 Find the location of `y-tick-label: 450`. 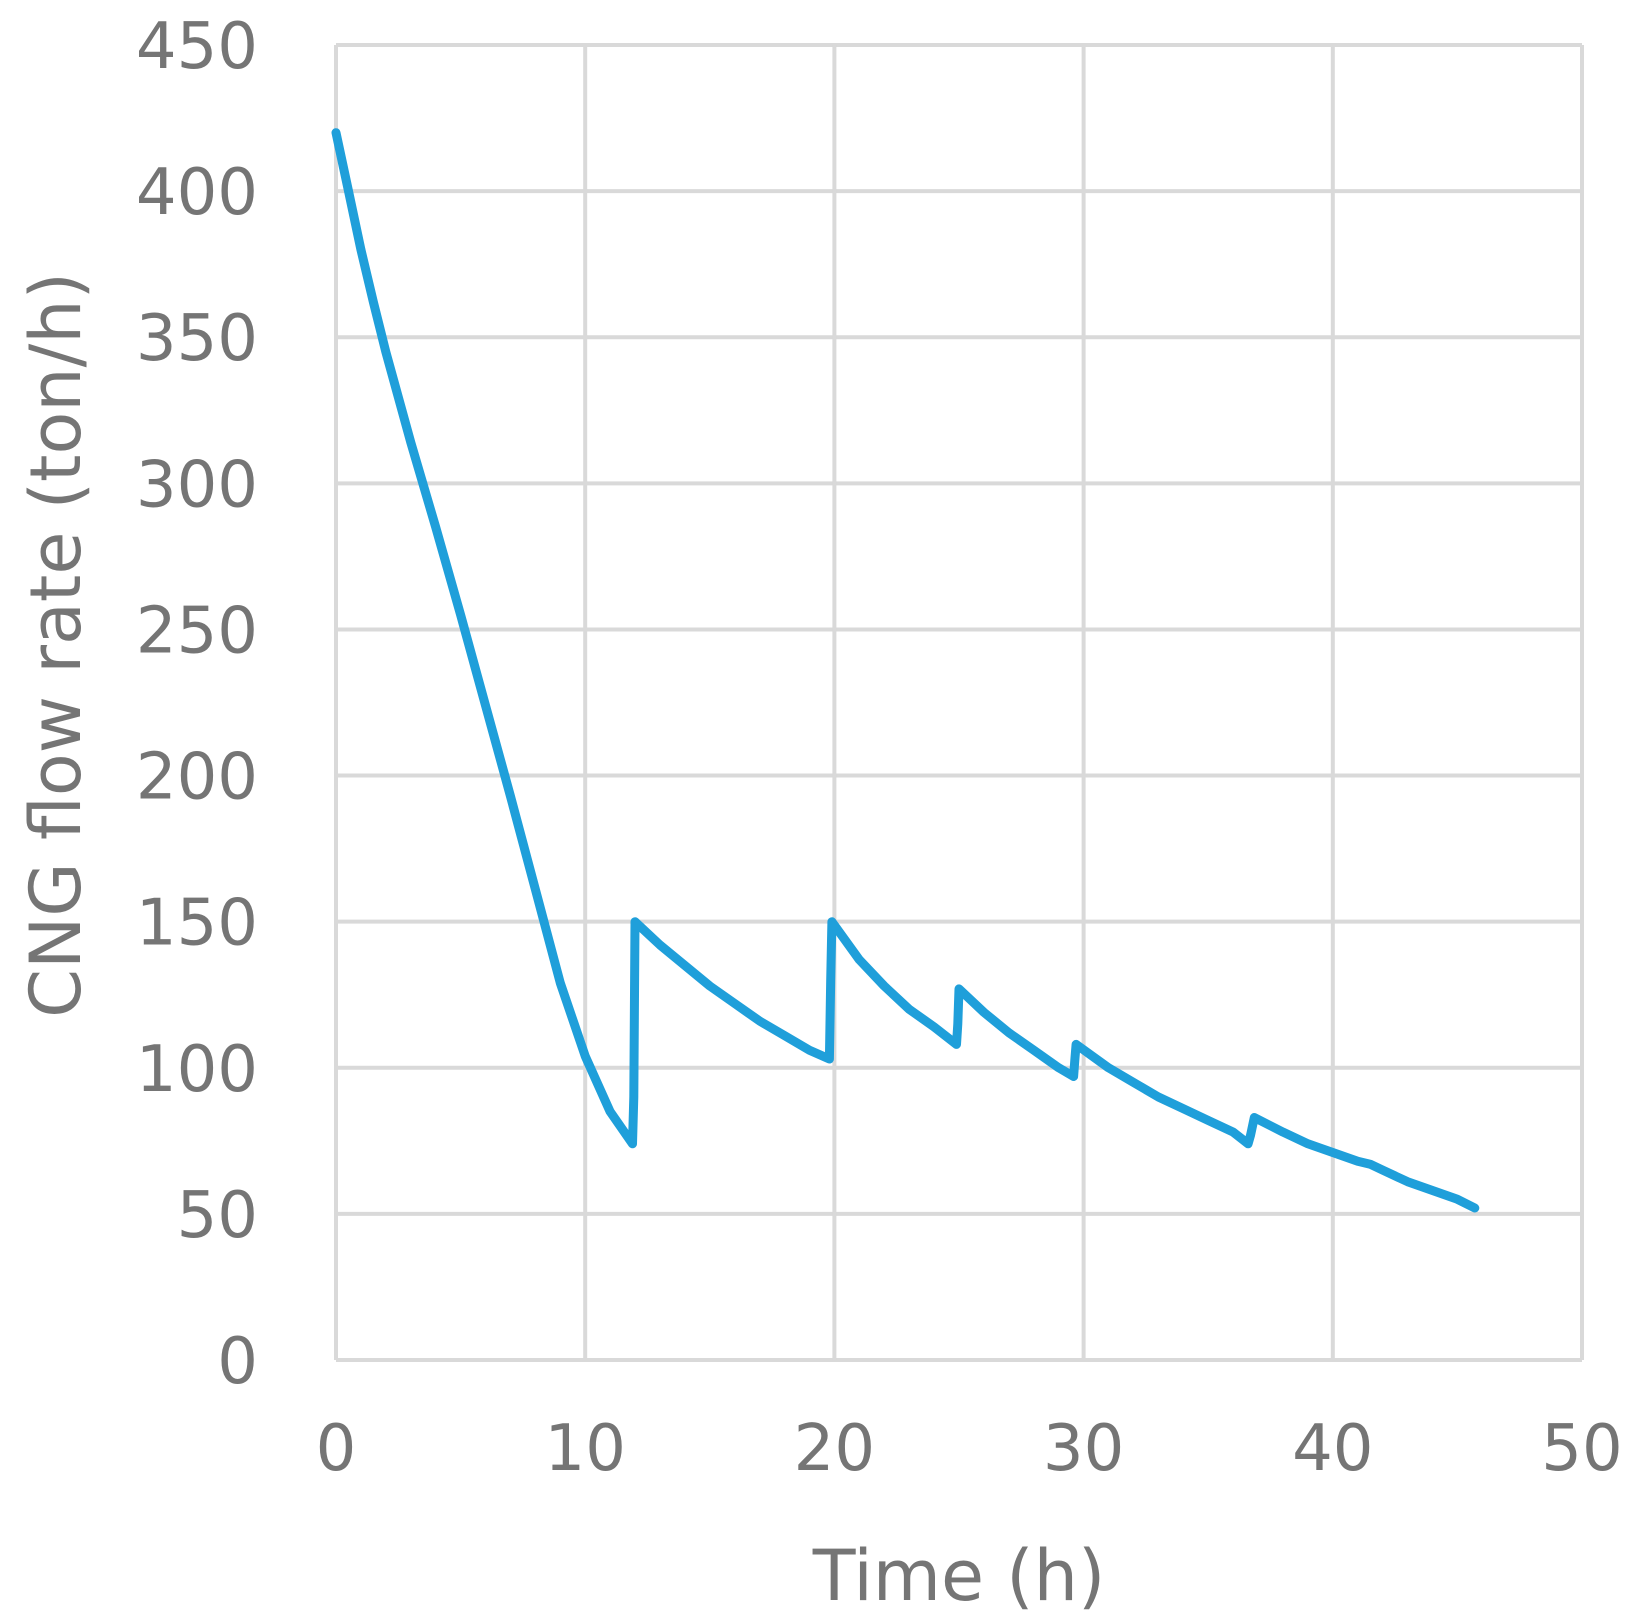

y-tick-label: 450 is located at coordinates (197, 47).